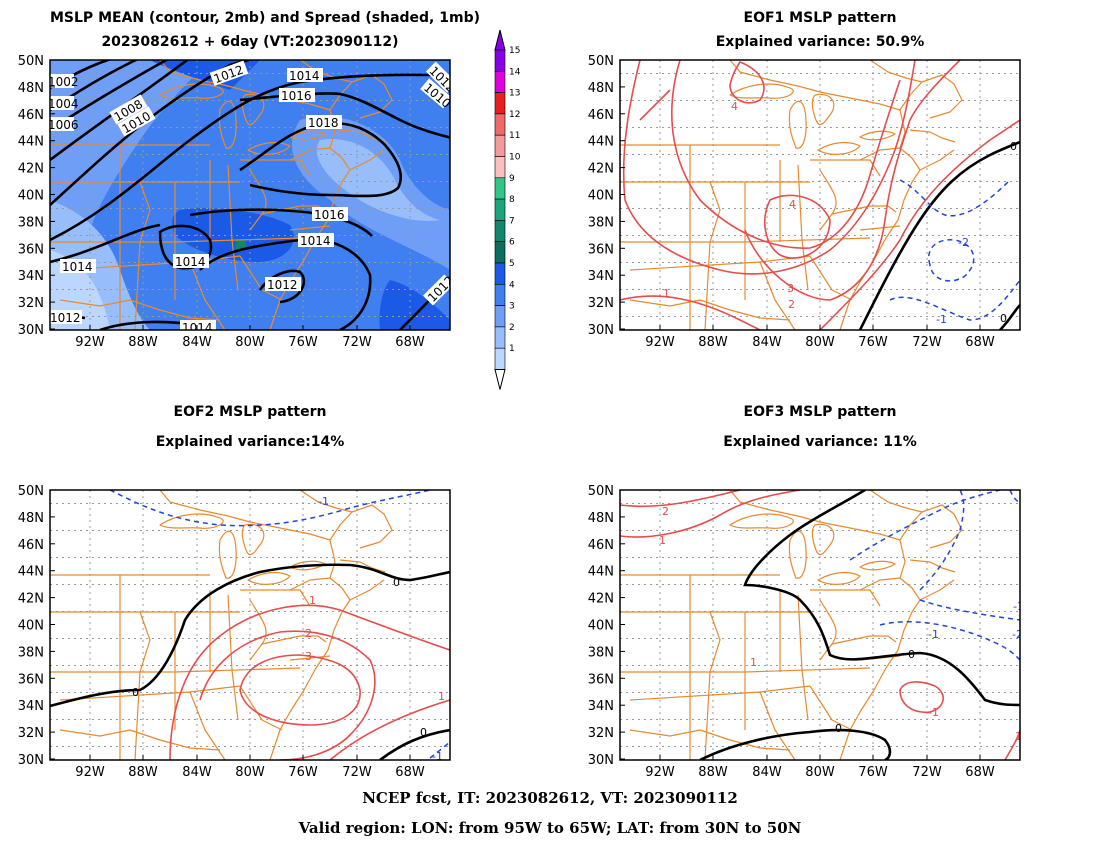 This screenshot has width=1100, height=850. Describe the element at coordinates (840, 213) in the screenshot. I see `eof1-contour-labels: 4 4 3 2 1 0 -2 -1 0` at that location.